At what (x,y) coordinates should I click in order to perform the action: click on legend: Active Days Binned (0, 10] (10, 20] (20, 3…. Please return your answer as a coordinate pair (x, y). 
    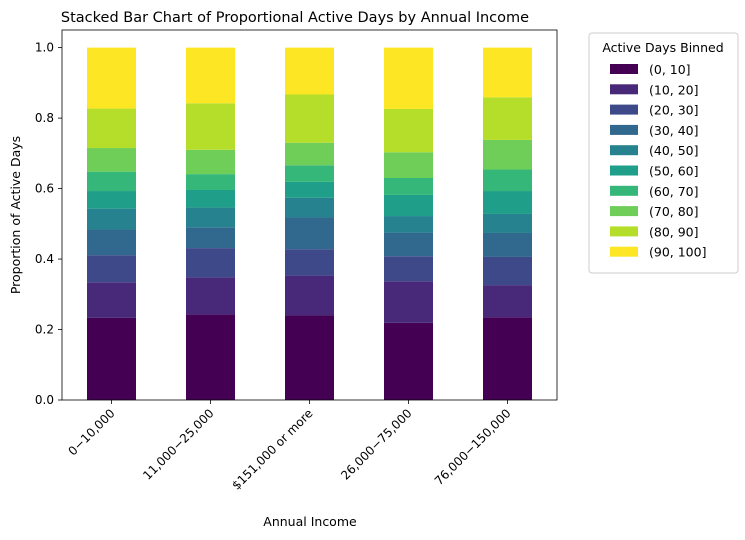
    Looking at the image, I should click on (663, 153).